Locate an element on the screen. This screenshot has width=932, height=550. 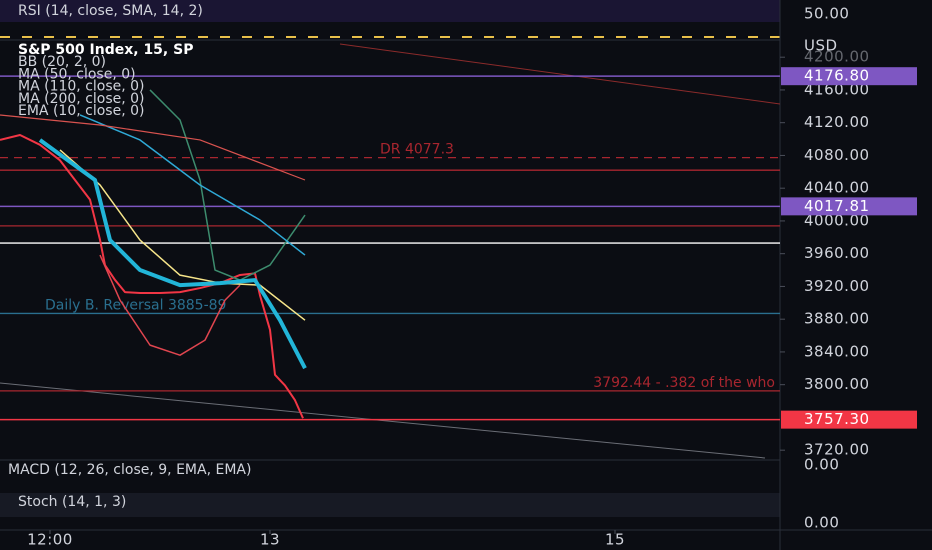
annotation-text: Daily B. Reversal 3885-89 is located at coordinates (135, 305).